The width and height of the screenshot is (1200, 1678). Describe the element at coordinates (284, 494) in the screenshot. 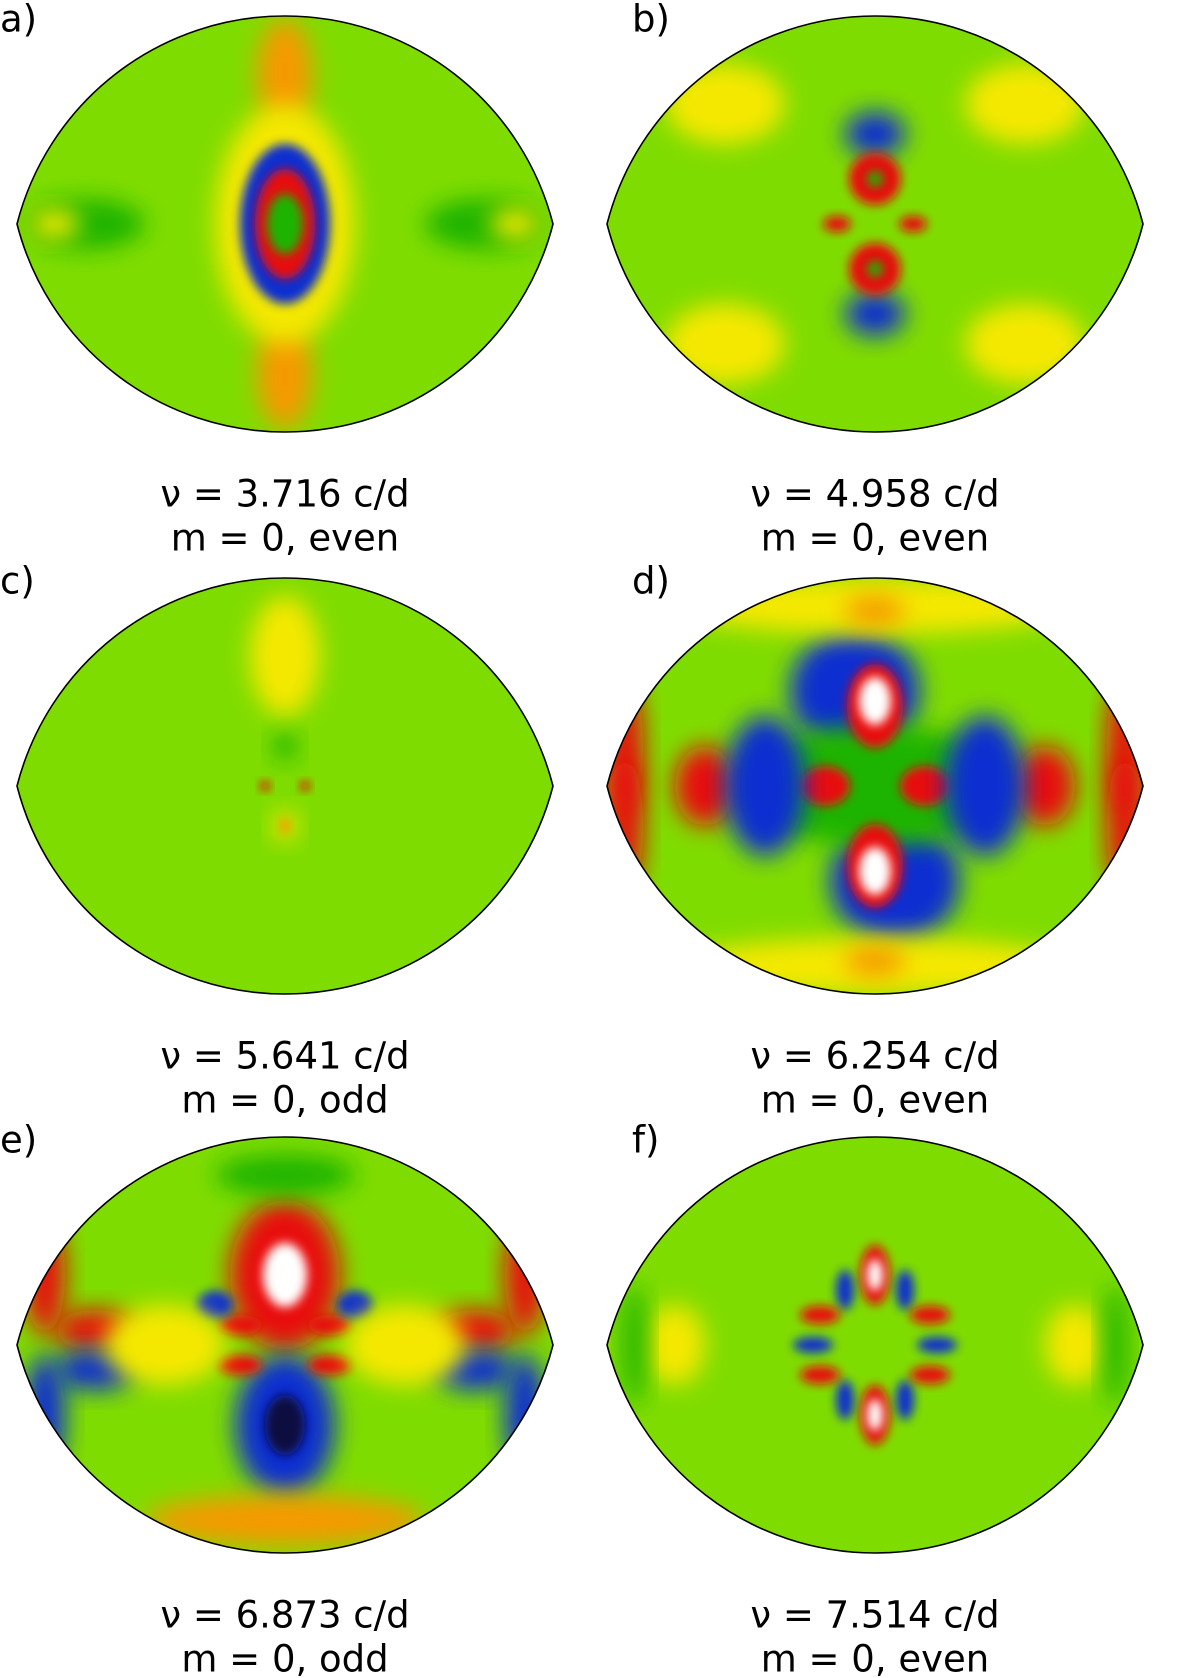

I see `frequency-caption: ν = 3.716 c/d` at that location.